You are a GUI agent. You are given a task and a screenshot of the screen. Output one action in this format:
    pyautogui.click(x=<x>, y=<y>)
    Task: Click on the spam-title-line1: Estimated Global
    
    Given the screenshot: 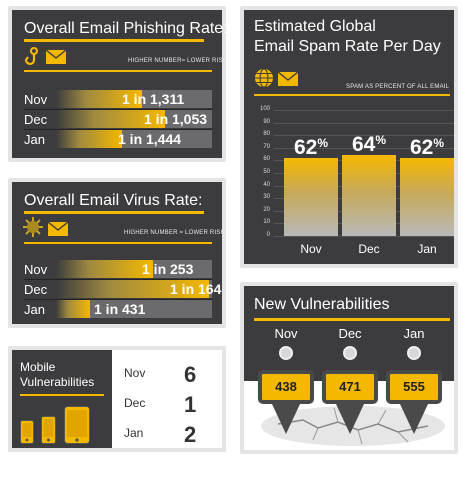 What is the action you would take?
    pyautogui.click(x=315, y=26)
    